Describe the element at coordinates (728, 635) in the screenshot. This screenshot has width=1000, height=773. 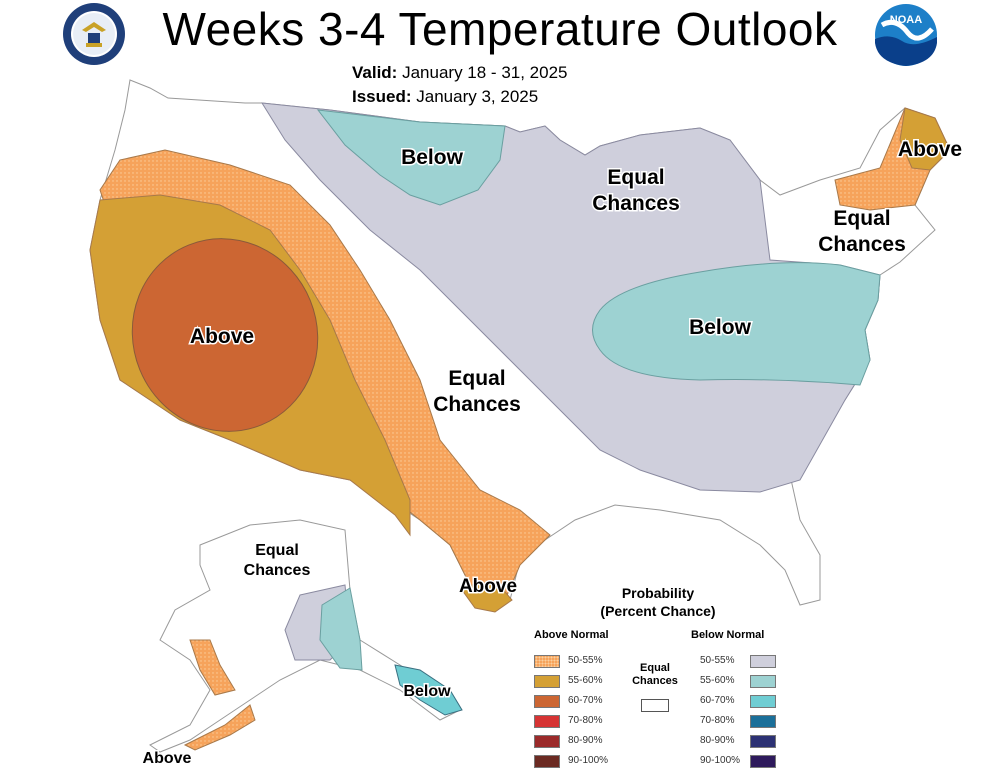
I see `below-normal-header: Below Normal` at that location.